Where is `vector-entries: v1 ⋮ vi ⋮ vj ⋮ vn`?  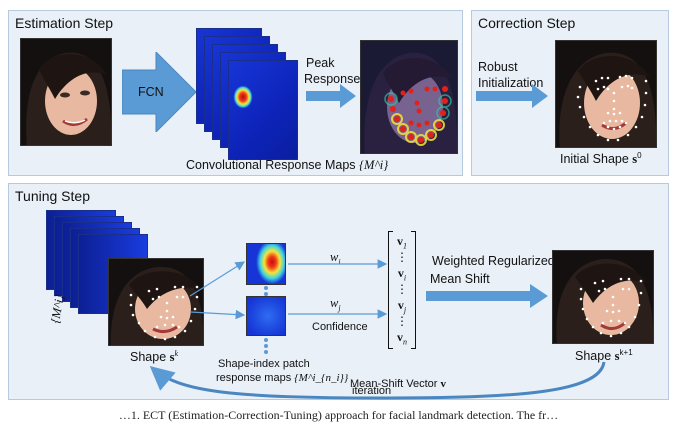
vector-entries: v1 ⋮ vi ⋮ vj ⋮ vn is located at coordinates (402, 290).